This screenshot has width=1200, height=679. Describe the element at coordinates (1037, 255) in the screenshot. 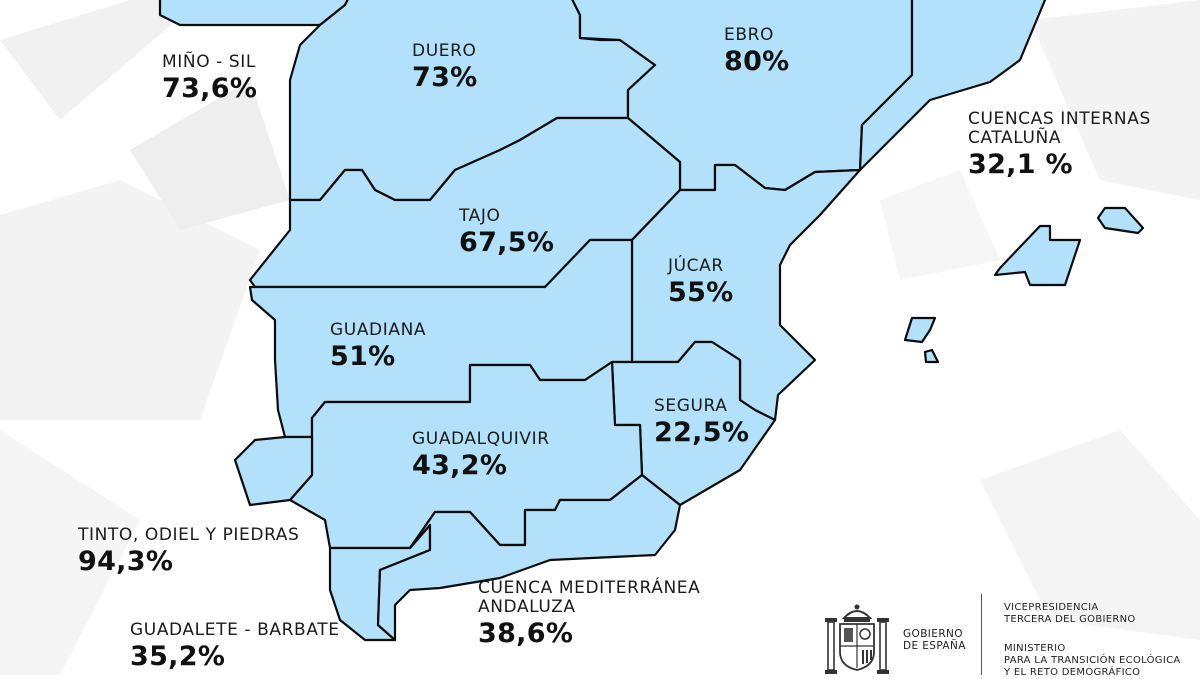

I see `island-mallorca` at that location.